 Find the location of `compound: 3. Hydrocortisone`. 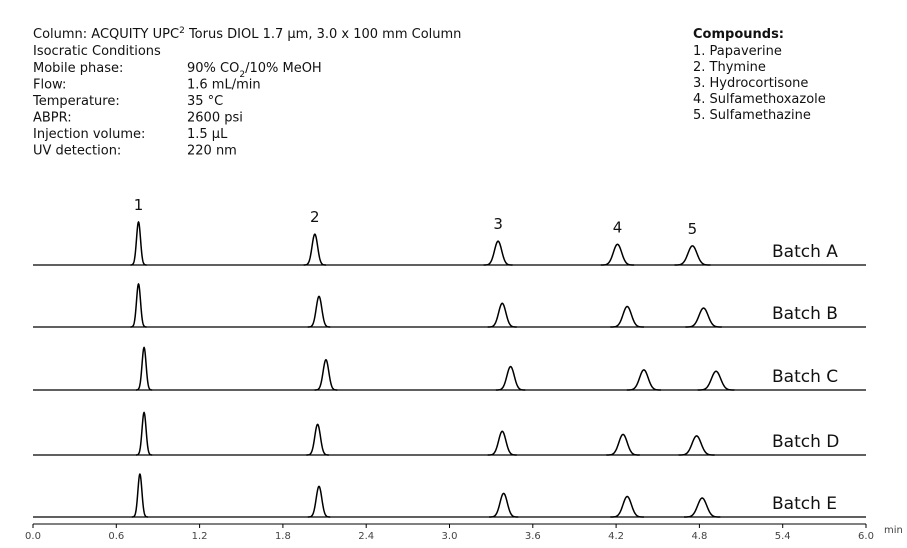

compound: 3. Hydrocortisone is located at coordinates (750, 83).